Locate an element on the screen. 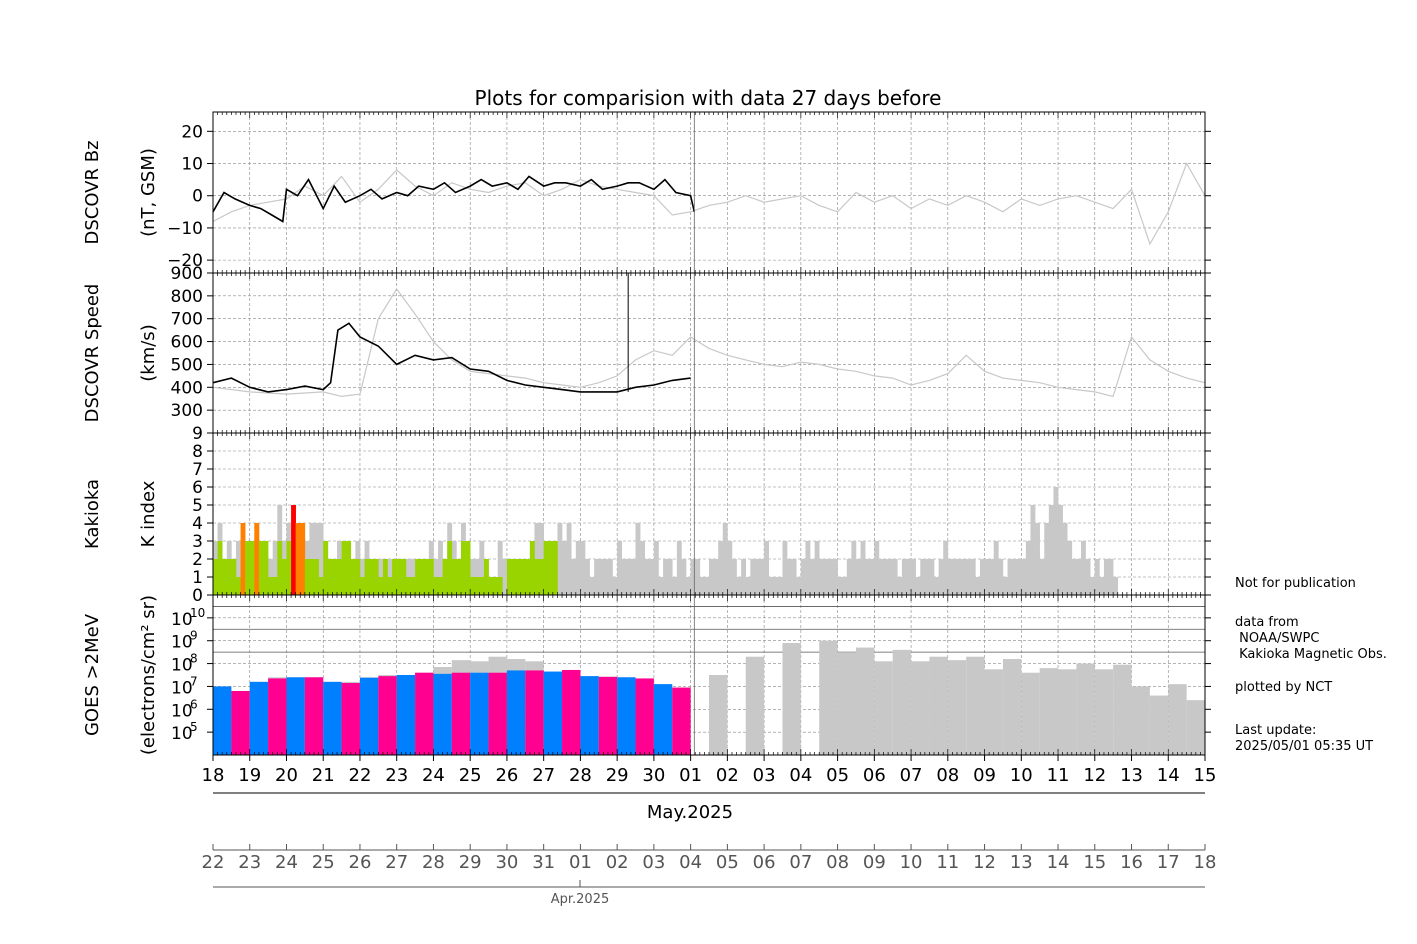  x-tick-label-bottom: 24 is located at coordinates (286, 862).